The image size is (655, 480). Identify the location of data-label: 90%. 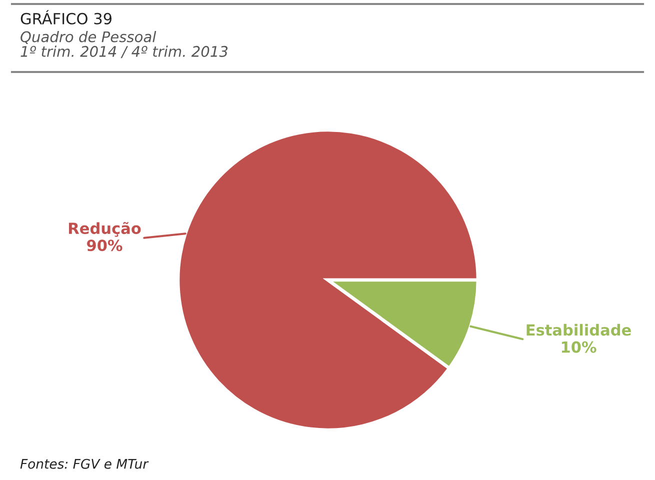
(104, 246).